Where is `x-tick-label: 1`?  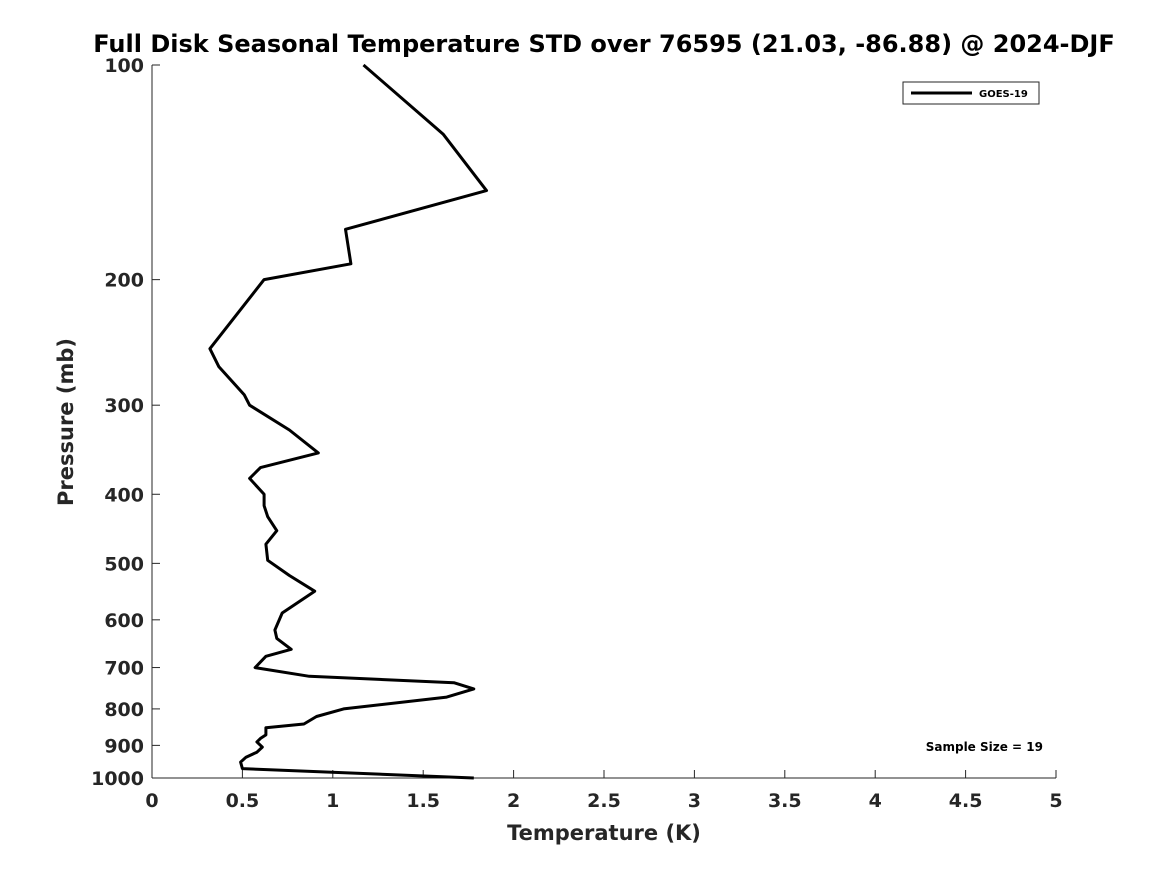
x-tick-label: 1 is located at coordinates (332, 801).